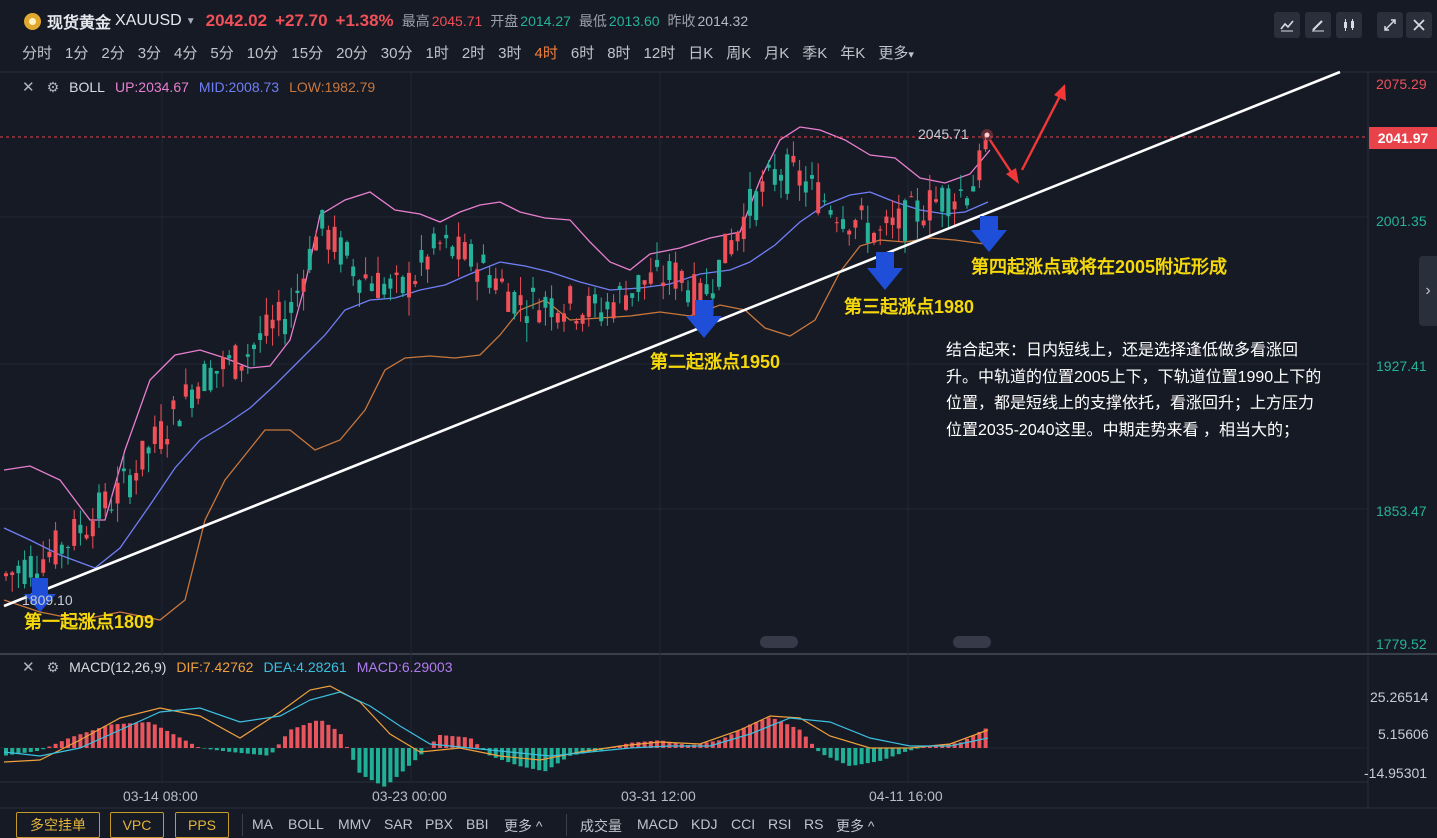 The image size is (1437, 838). What do you see at coordinates (601, 826) in the screenshot?
I see `sub-indicator-item: 成交量` at bounding box center [601, 826].